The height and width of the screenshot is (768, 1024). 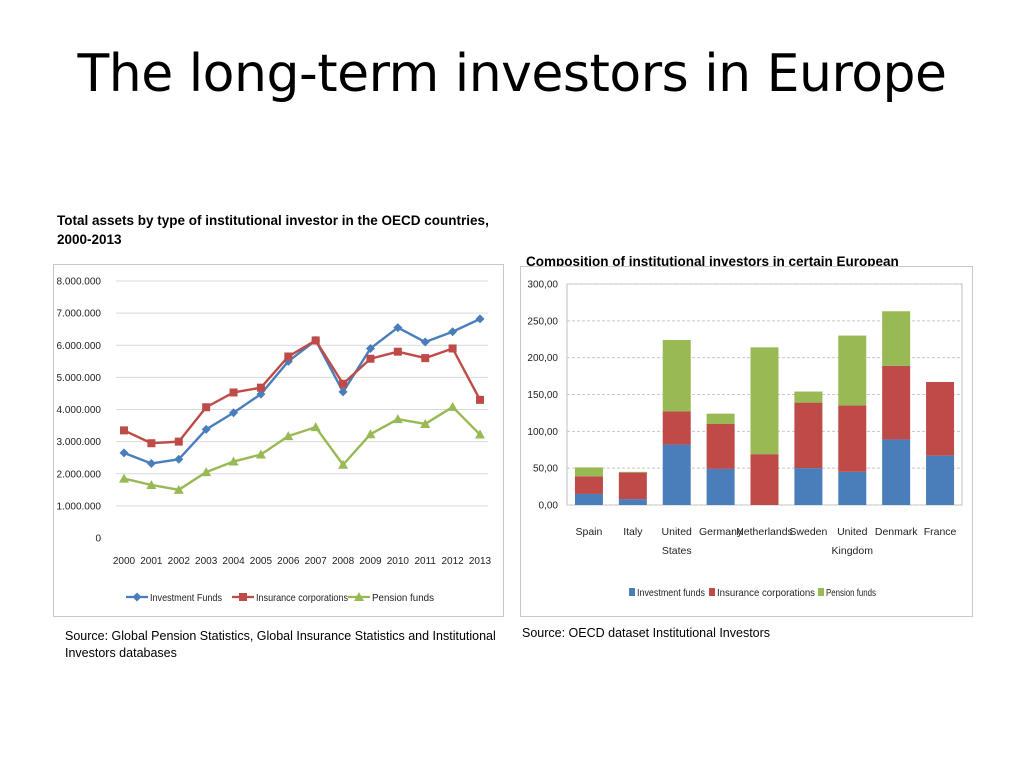 I want to click on x-tick-label: Italy, so click(x=633, y=532).